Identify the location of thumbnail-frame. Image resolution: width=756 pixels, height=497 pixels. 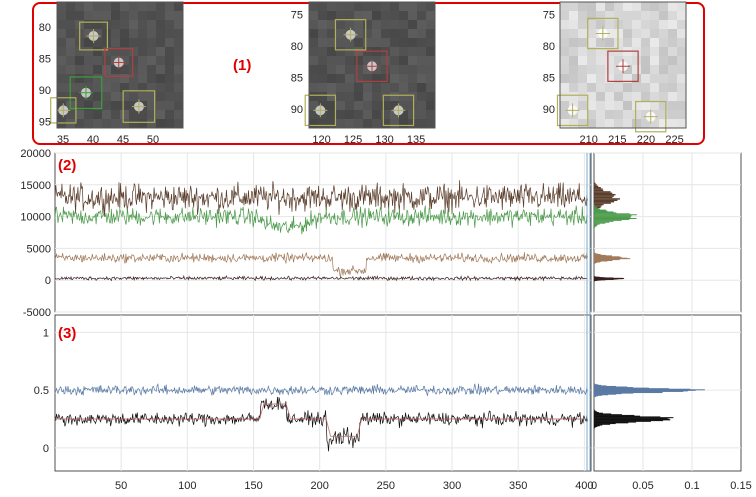
(623, 65).